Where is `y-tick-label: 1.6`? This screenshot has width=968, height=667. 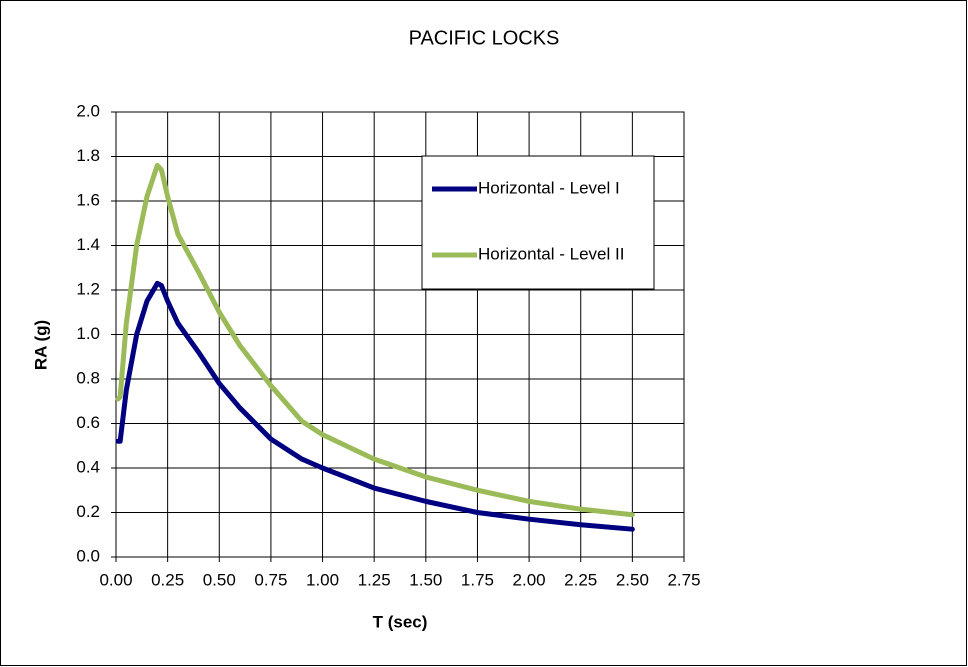
y-tick-label: 1.6 is located at coordinates (88, 199).